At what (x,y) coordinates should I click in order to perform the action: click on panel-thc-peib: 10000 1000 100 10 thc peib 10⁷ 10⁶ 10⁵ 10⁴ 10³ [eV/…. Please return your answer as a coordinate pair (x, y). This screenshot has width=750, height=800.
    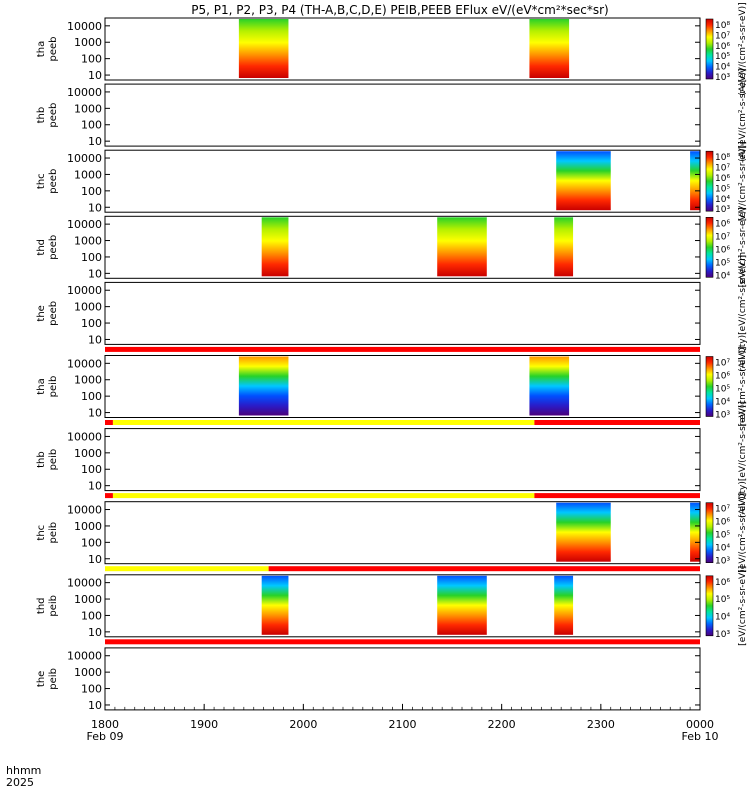
    Looking at the image, I should click on (392, 533).